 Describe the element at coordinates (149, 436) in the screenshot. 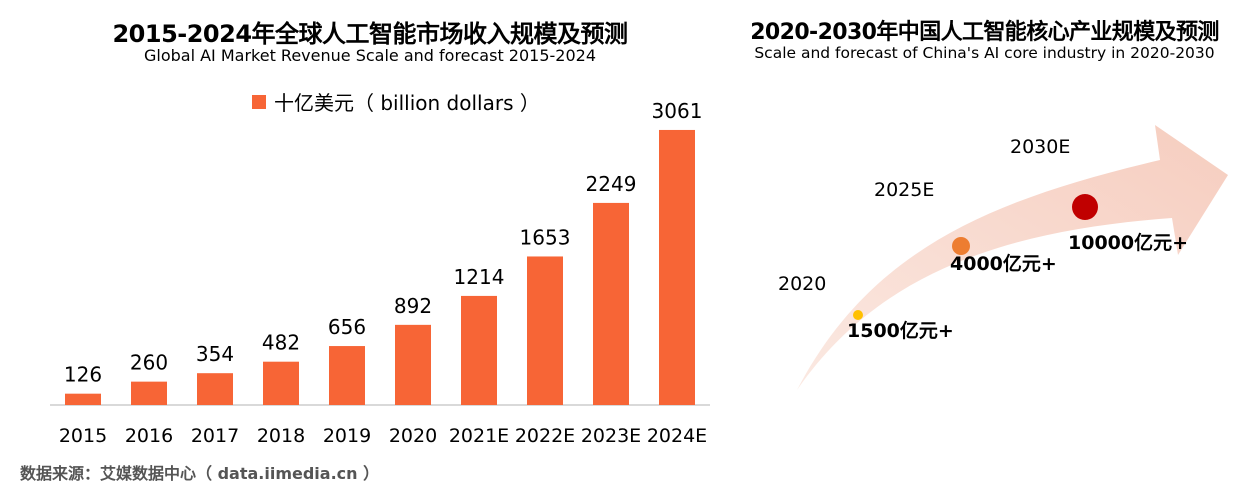

I see `x-tick-label: 2016` at that location.